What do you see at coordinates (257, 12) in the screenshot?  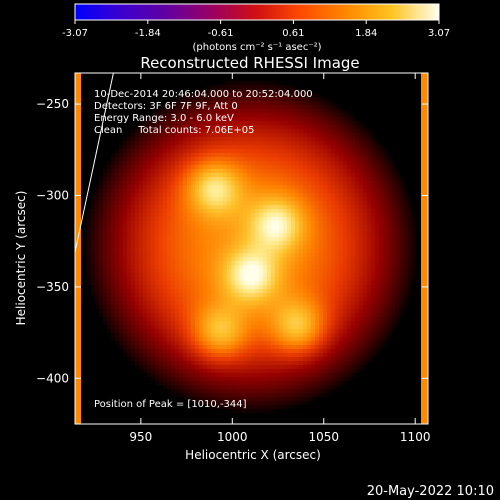 I see `colorbar` at bounding box center [257, 12].